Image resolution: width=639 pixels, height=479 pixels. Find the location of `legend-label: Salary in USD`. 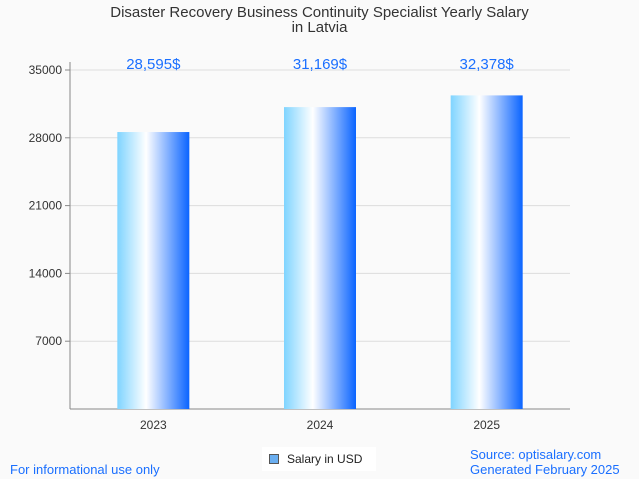

legend-label: Salary in USD is located at coordinates (325, 459).